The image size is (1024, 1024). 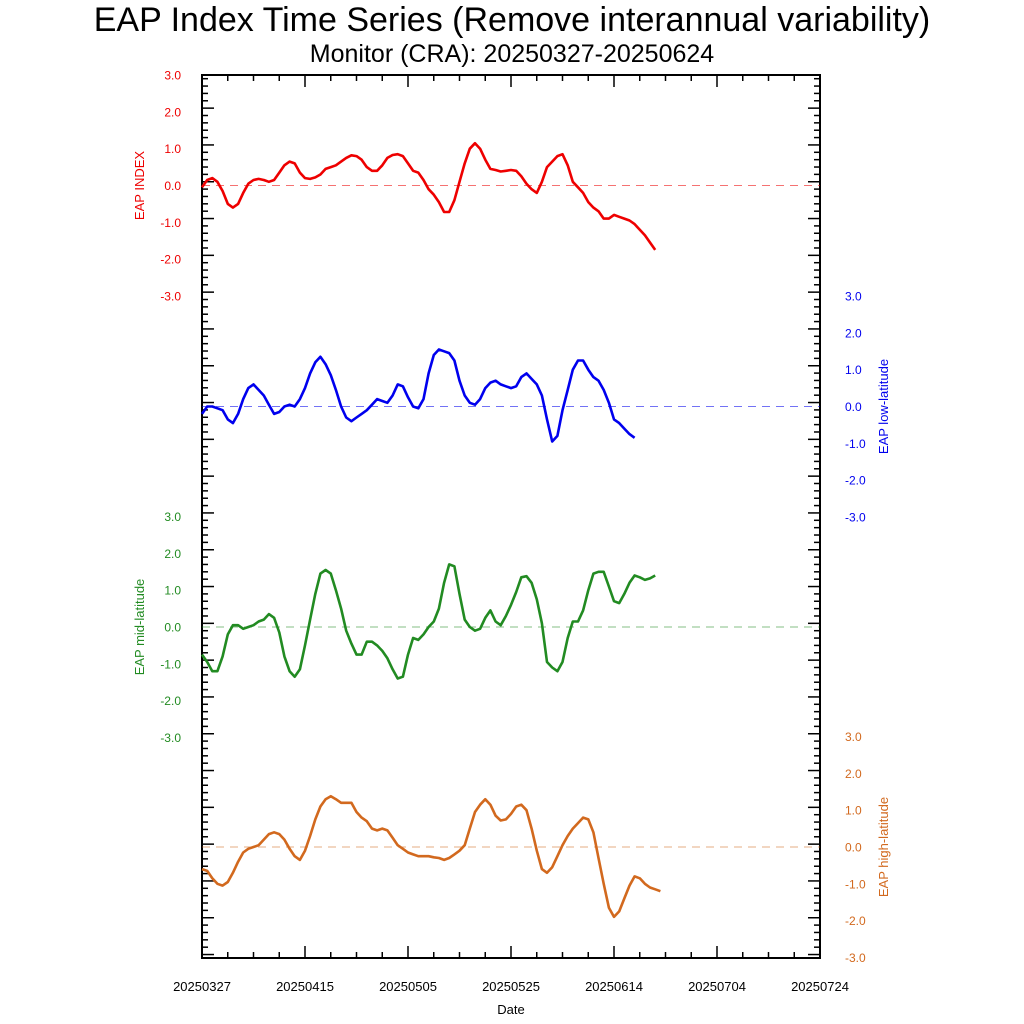 What do you see at coordinates (883, 847) in the screenshot?
I see `series-axis-label: EAP high-latitude` at bounding box center [883, 847].